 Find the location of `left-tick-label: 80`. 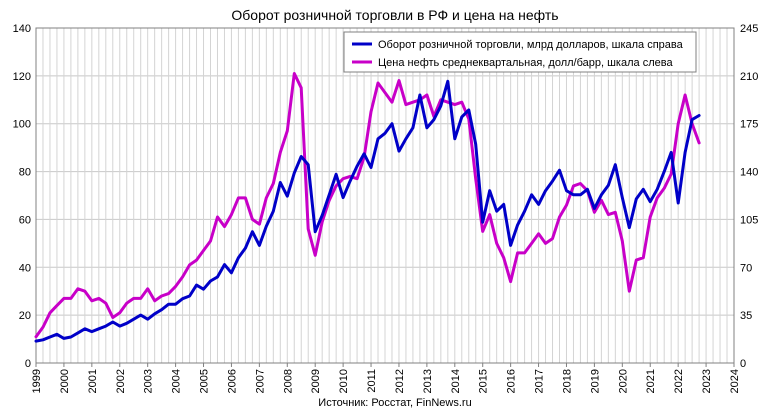

left-tick-label: 80 is located at coordinates (25, 173).